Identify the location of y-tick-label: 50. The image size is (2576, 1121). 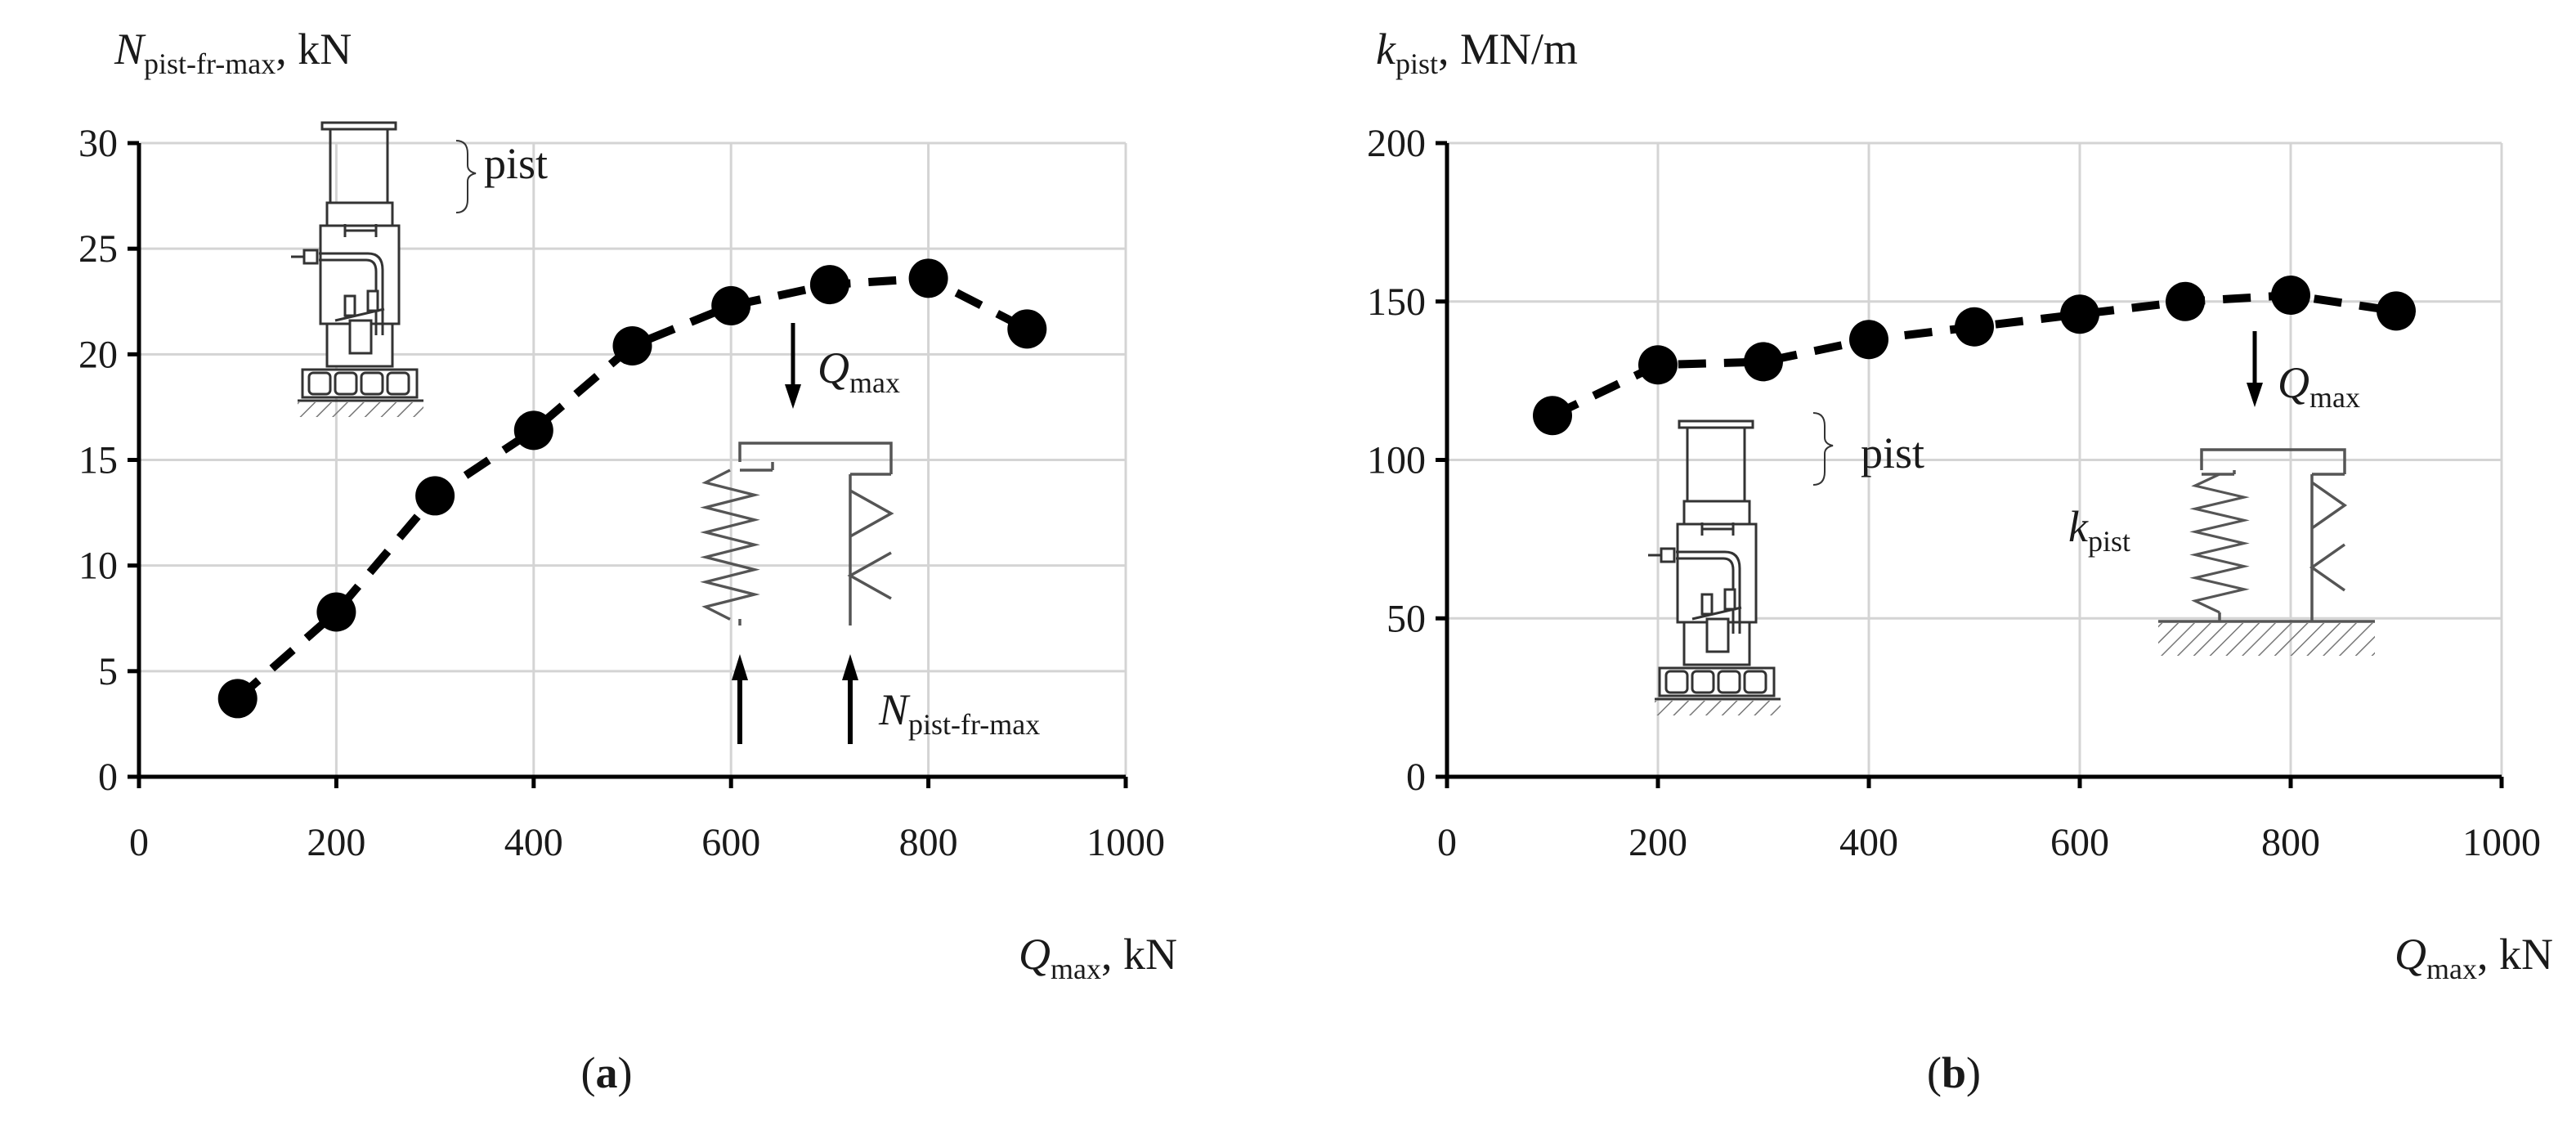
(1406, 618).